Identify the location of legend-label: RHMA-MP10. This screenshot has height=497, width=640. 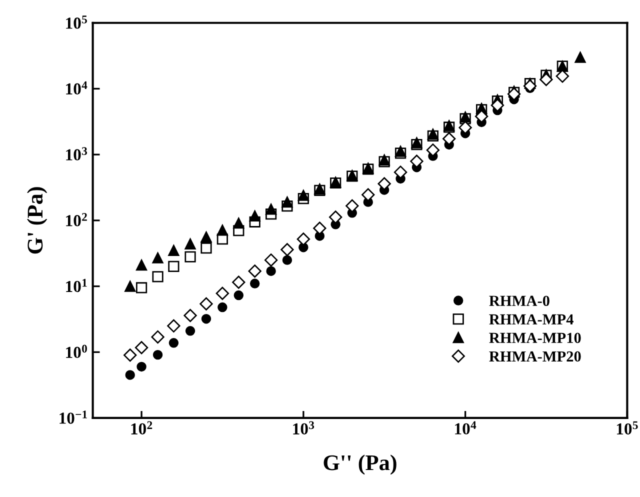
(535, 338).